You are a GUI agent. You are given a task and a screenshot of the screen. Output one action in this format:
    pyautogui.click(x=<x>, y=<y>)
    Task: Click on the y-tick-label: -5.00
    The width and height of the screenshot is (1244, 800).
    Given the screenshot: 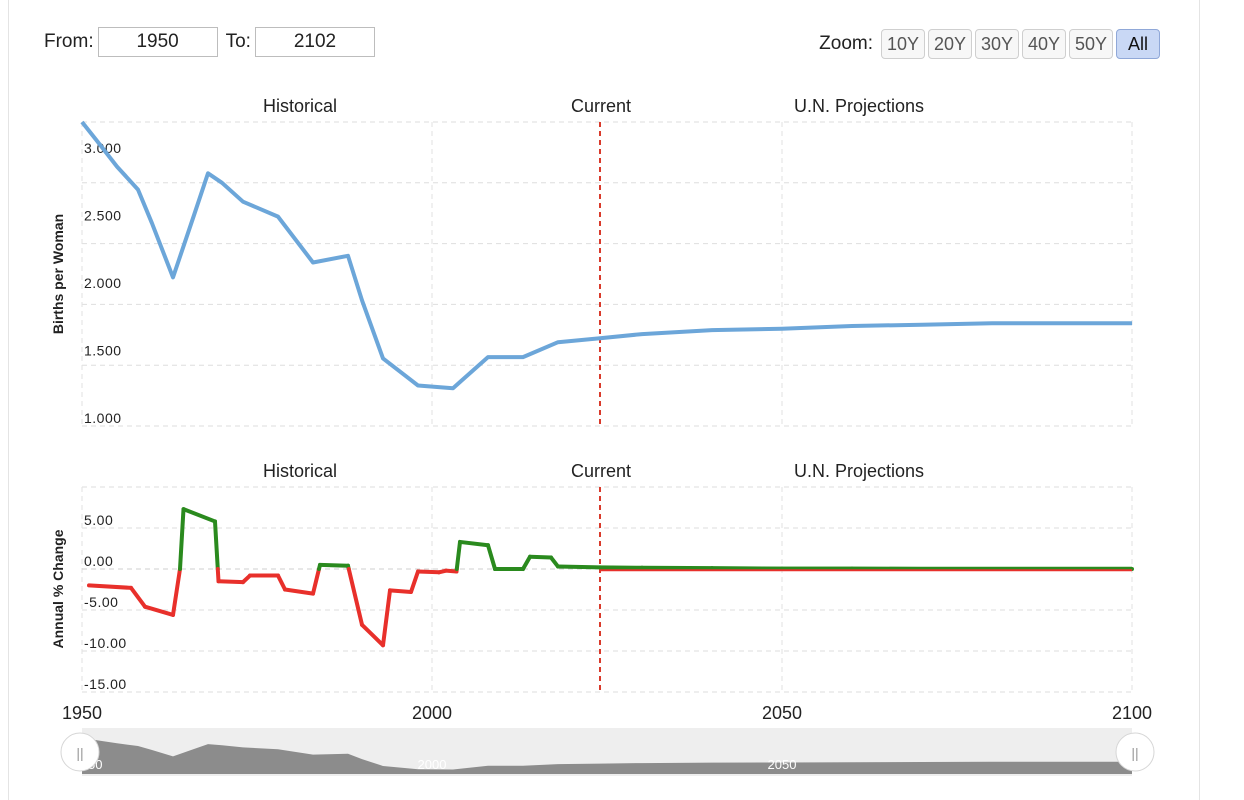 What is the action you would take?
    pyautogui.click(x=101, y=602)
    